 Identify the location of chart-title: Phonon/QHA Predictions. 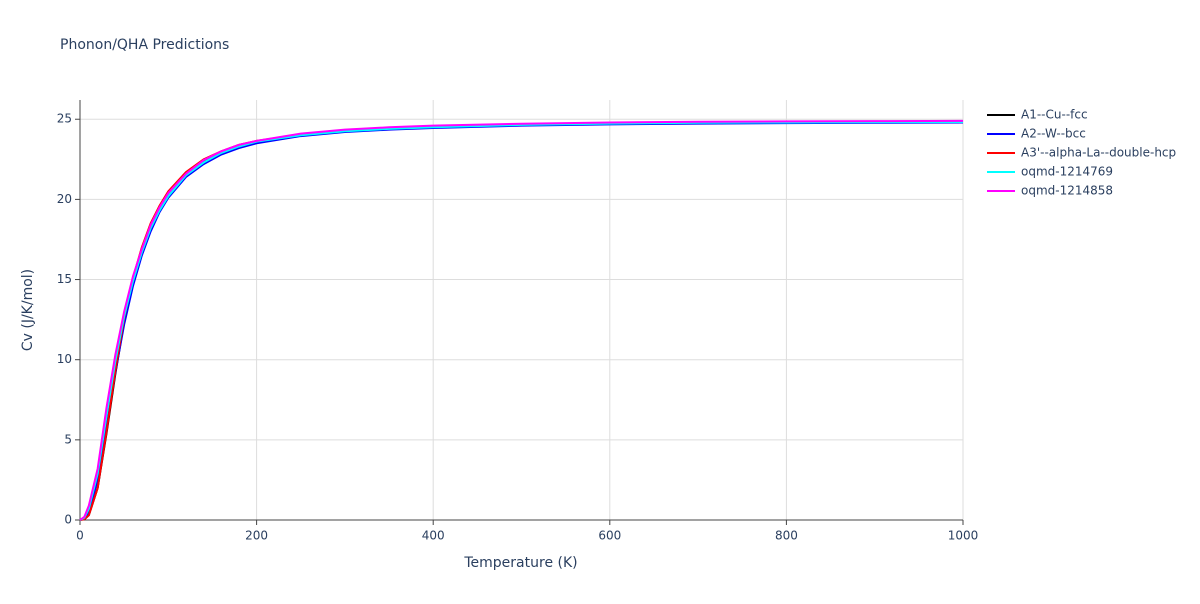
(144, 45).